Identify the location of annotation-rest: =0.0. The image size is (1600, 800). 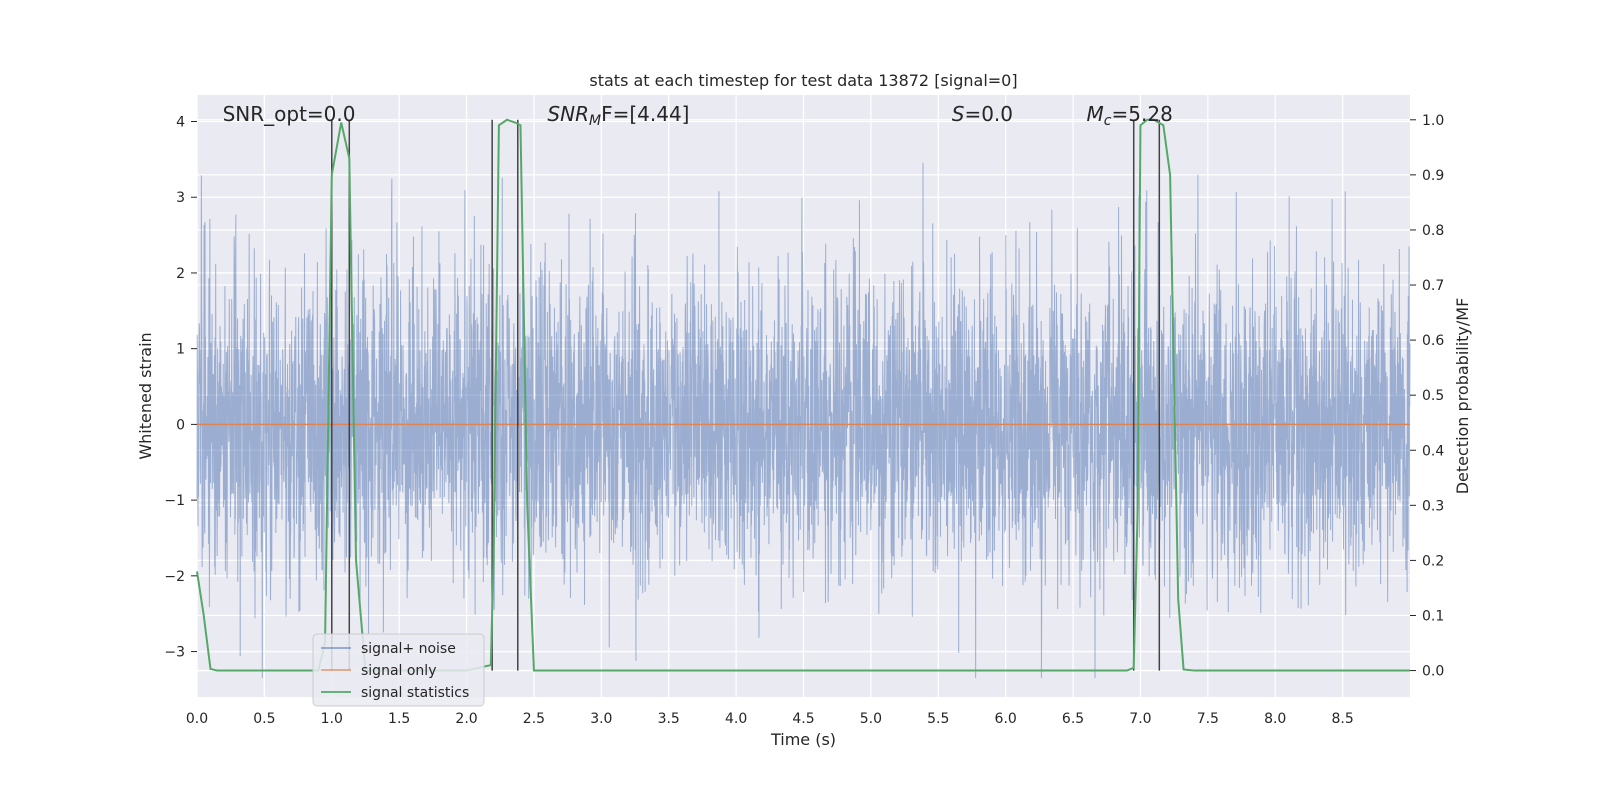
(988, 114).